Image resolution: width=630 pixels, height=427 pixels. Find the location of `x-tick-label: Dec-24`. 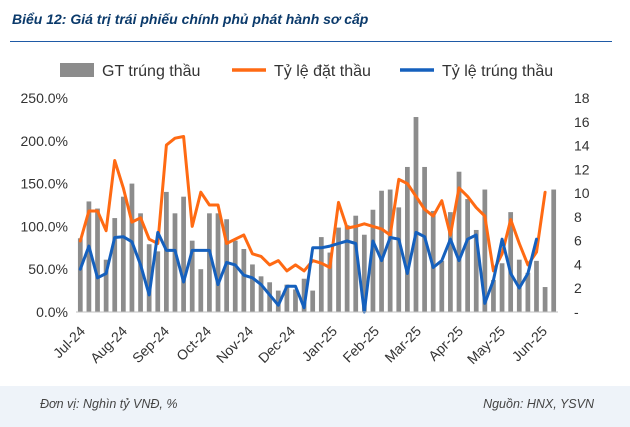

x-tick-label: Dec-24 is located at coordinates (276, 344).